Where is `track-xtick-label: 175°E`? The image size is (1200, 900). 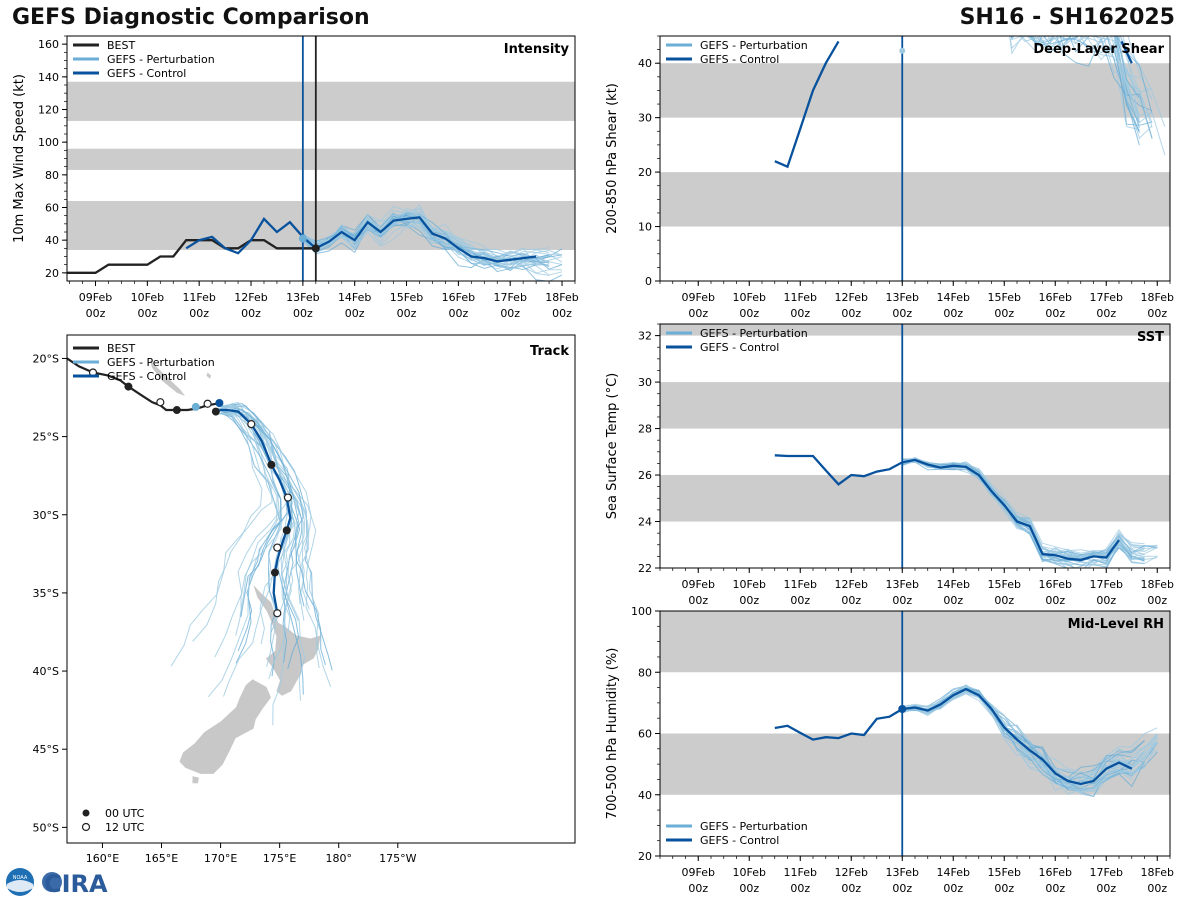
track-xtick-label: 175°E is located at coordinates (279, 858).